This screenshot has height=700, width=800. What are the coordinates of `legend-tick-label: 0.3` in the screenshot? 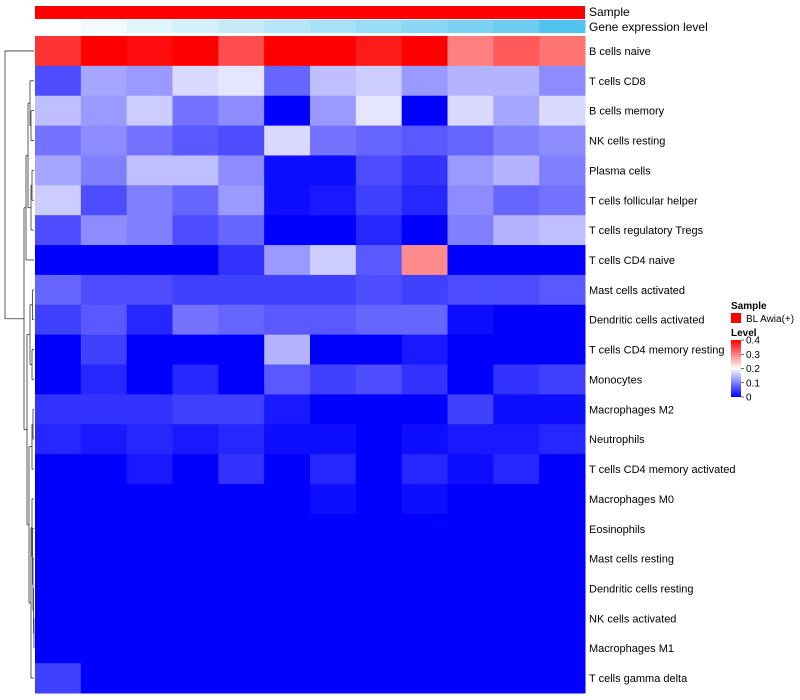 It's located at (753, 355).